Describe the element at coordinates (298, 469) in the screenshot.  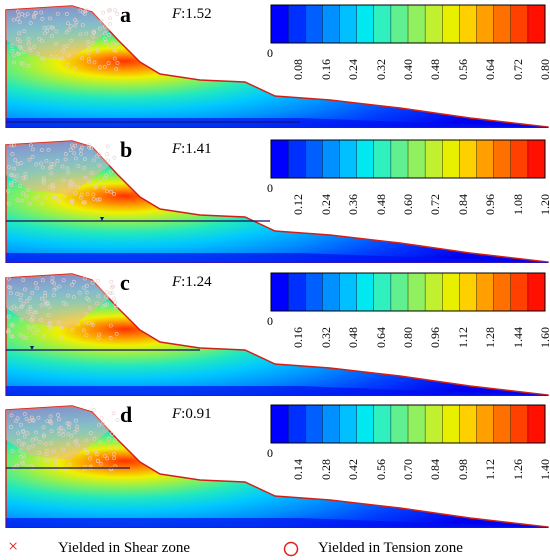
I see `colorbar-tick-label: 0.14` at that location.